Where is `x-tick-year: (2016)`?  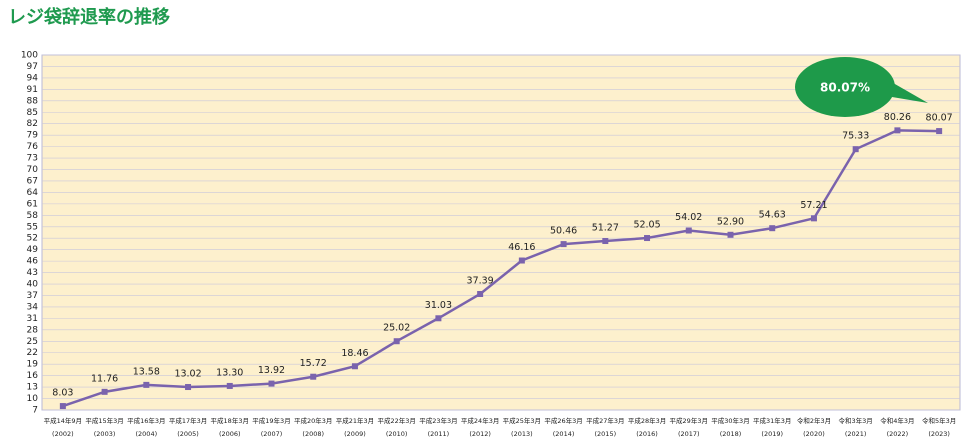 x-tick-year: (2016) is located at coordinates (647, 434).